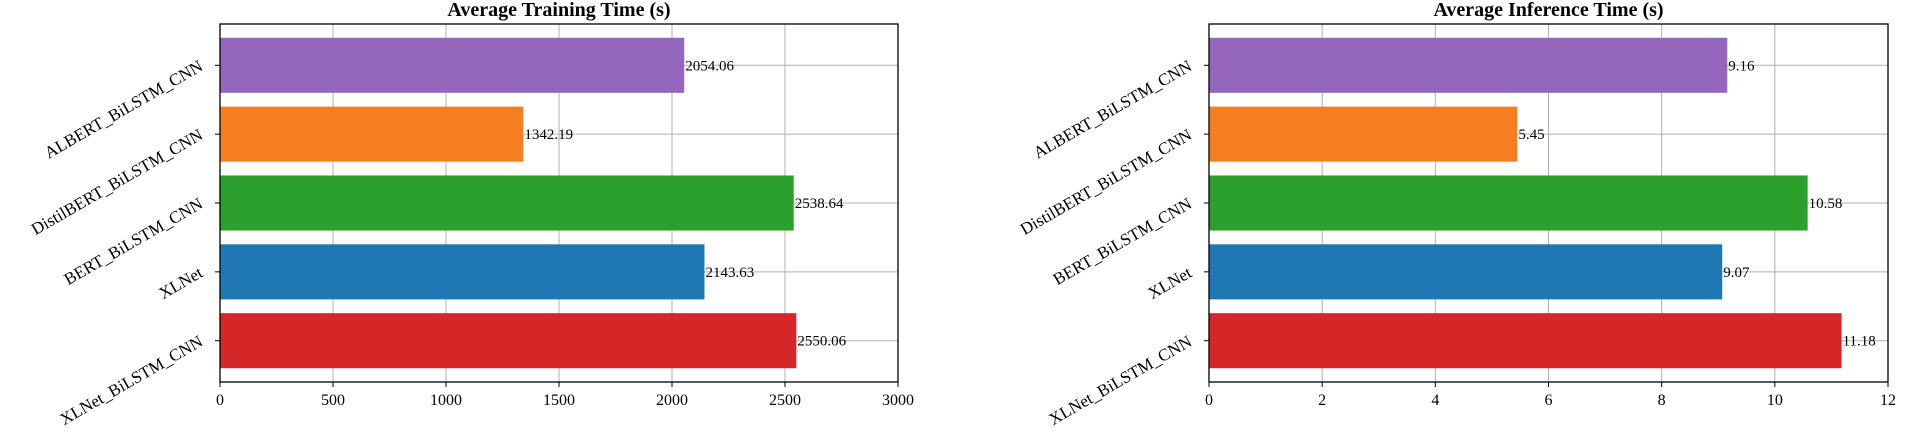 The width and height of the screenshot is (1905, 443). I want to click on x-tick-label: 6, so click(1549, 400).